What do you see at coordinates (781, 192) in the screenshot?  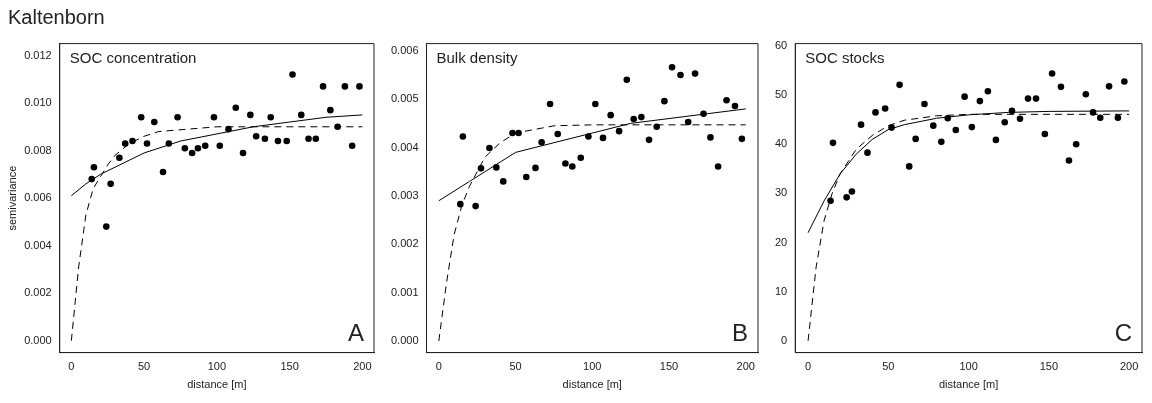 I see `y-tick-label: 30` at bounding box center [781, 192].